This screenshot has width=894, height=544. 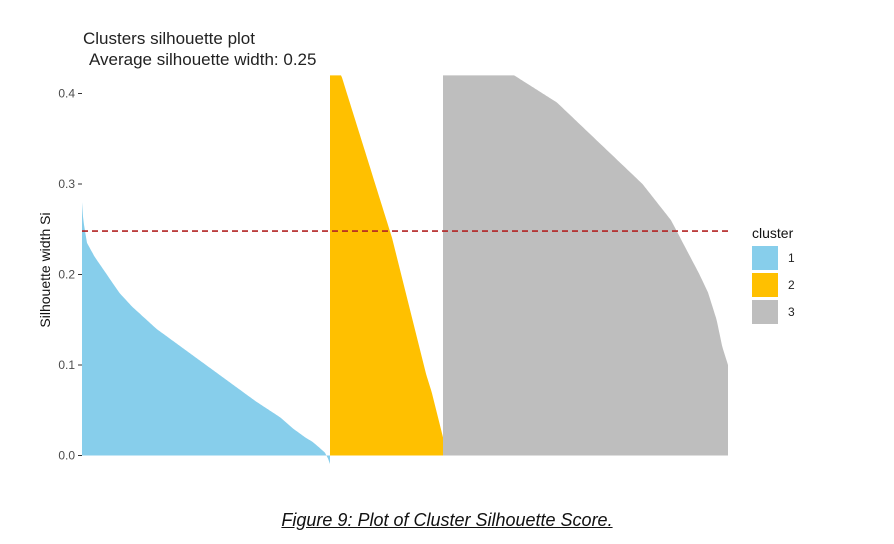 I want to click on y-tick-label: 0.1, so click(x=66, y=365).